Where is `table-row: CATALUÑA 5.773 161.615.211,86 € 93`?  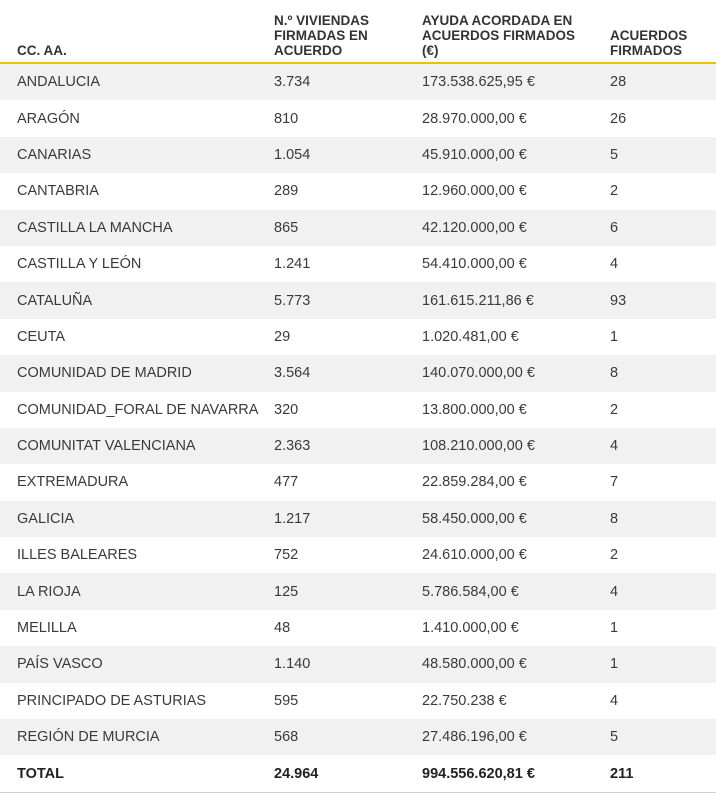 table-row: CATALUÑA 5.773 161.615.211,86 € 93 is located at coordinates (358, 300).